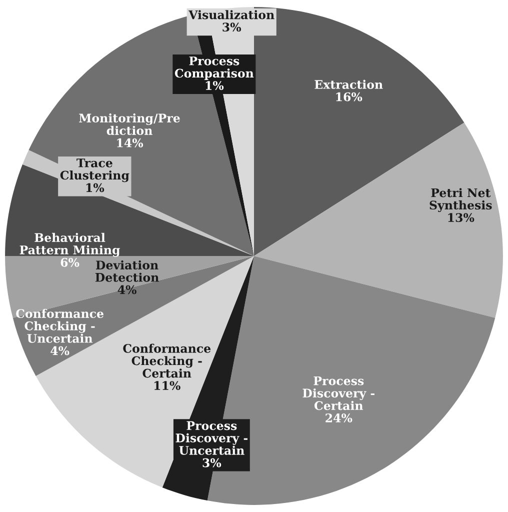  Describe the element at coordinates (338, 393) in the screenshot. I see `slice-label: Process Discovery - Certain` at that location.